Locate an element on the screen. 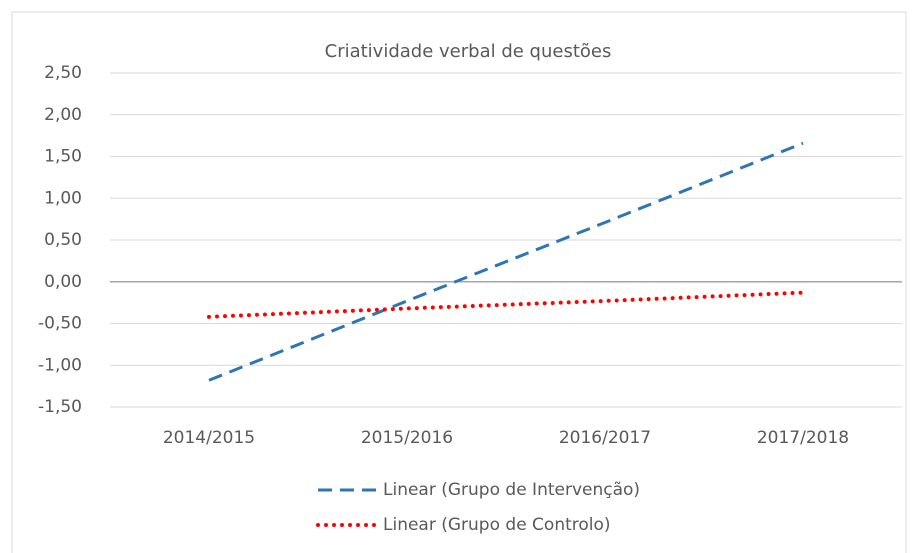  x-tick-label: 2015/2016 is located at coordinates (407, 438).